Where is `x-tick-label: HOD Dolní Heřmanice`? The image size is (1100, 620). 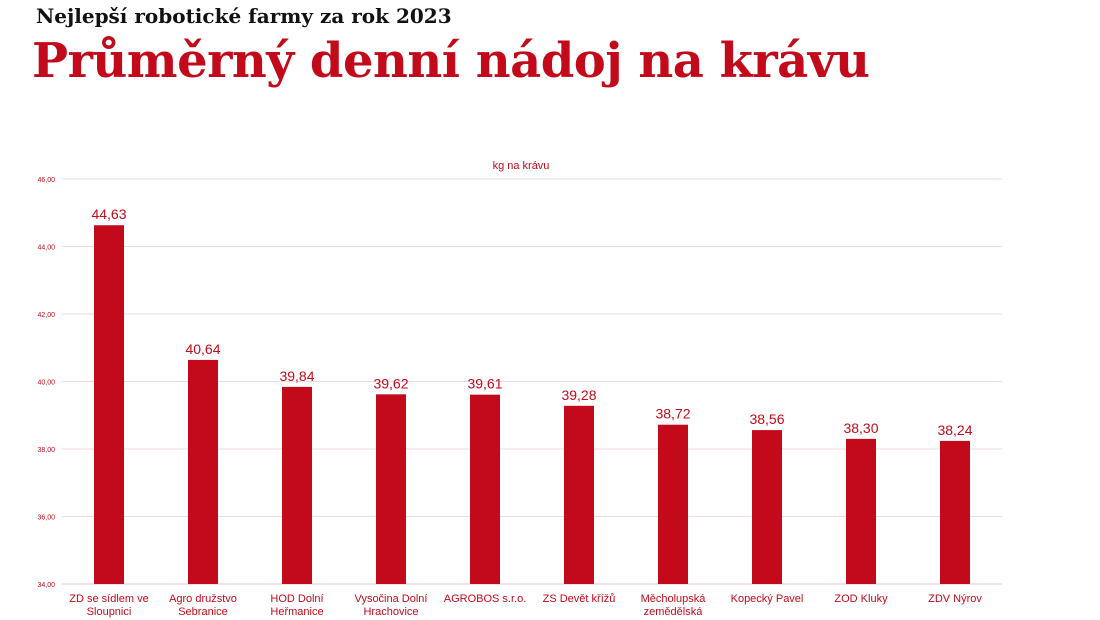
x-tick-label: HOD Dolní Heřmanice is located at coordinates (296, 605).